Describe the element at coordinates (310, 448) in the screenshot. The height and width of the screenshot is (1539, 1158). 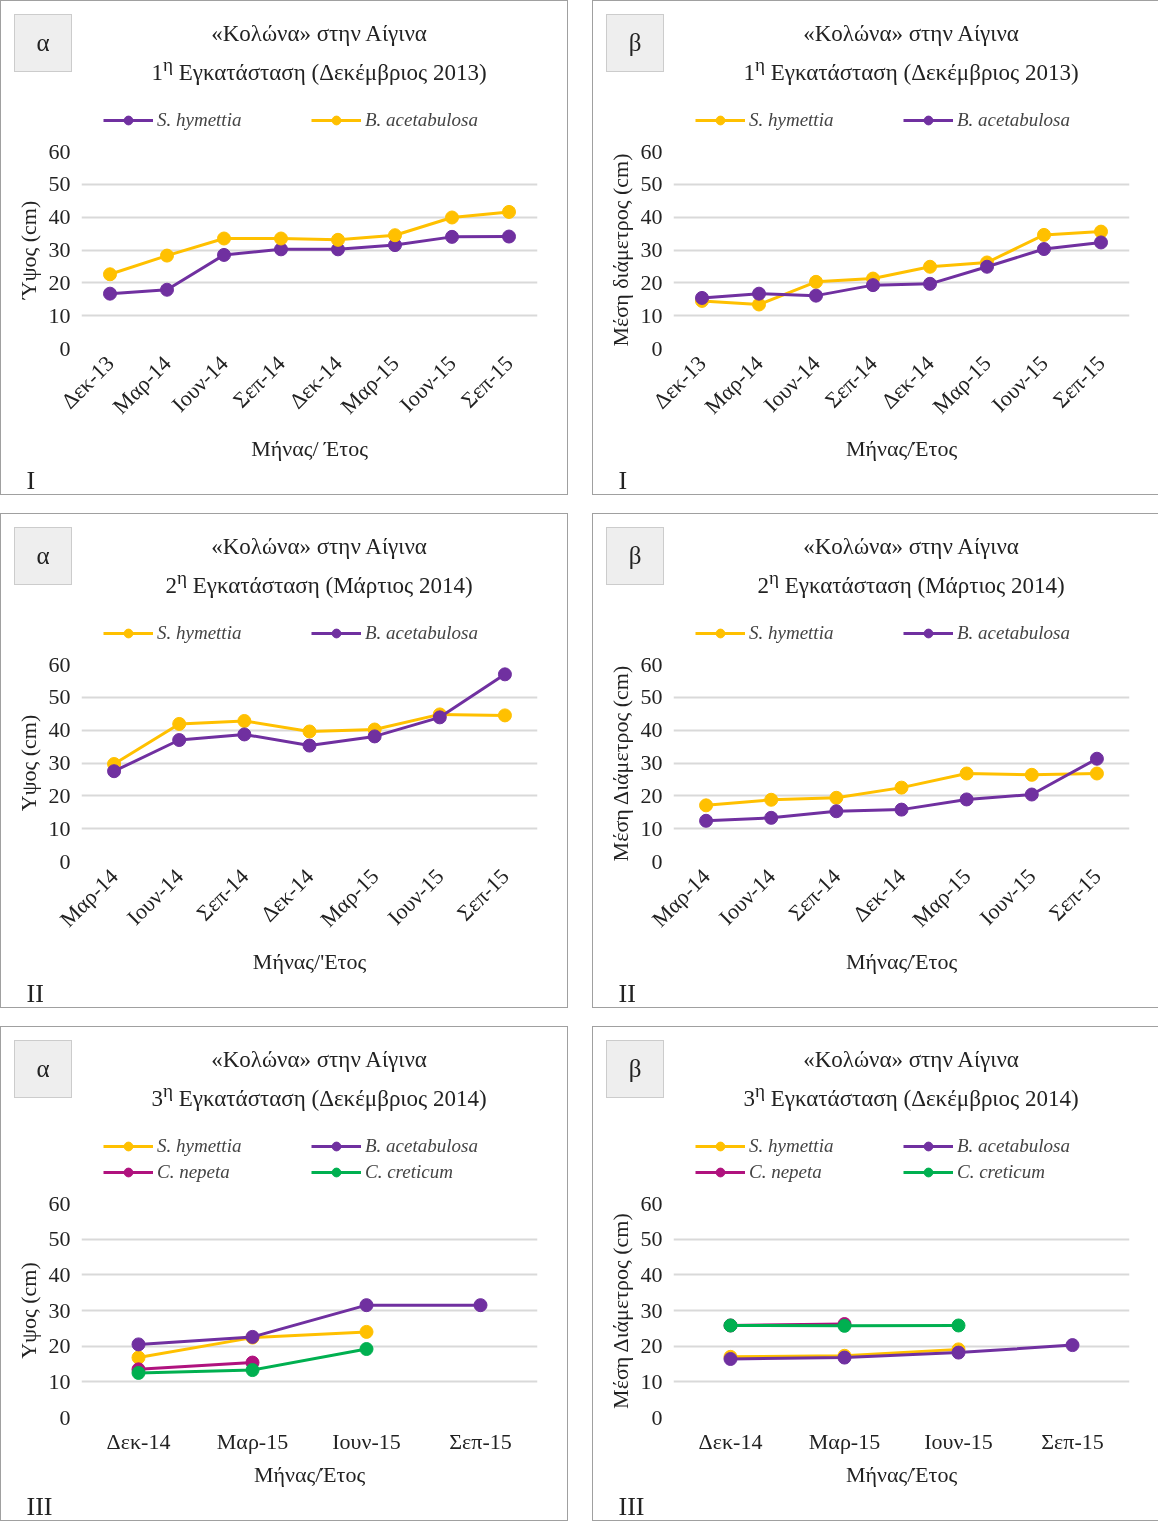
I see `x-axis-title: Μήνας/ Έτος` at that location.